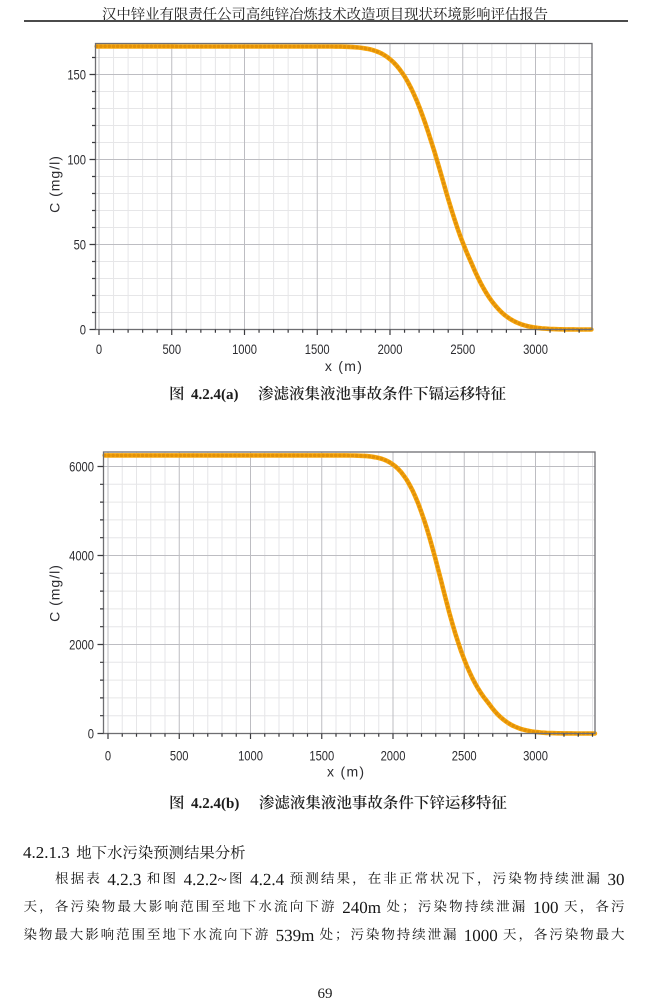 The width and height of the screenshot is (650, 1002). I want to click on svg-text: 4000, so click(81, 555).